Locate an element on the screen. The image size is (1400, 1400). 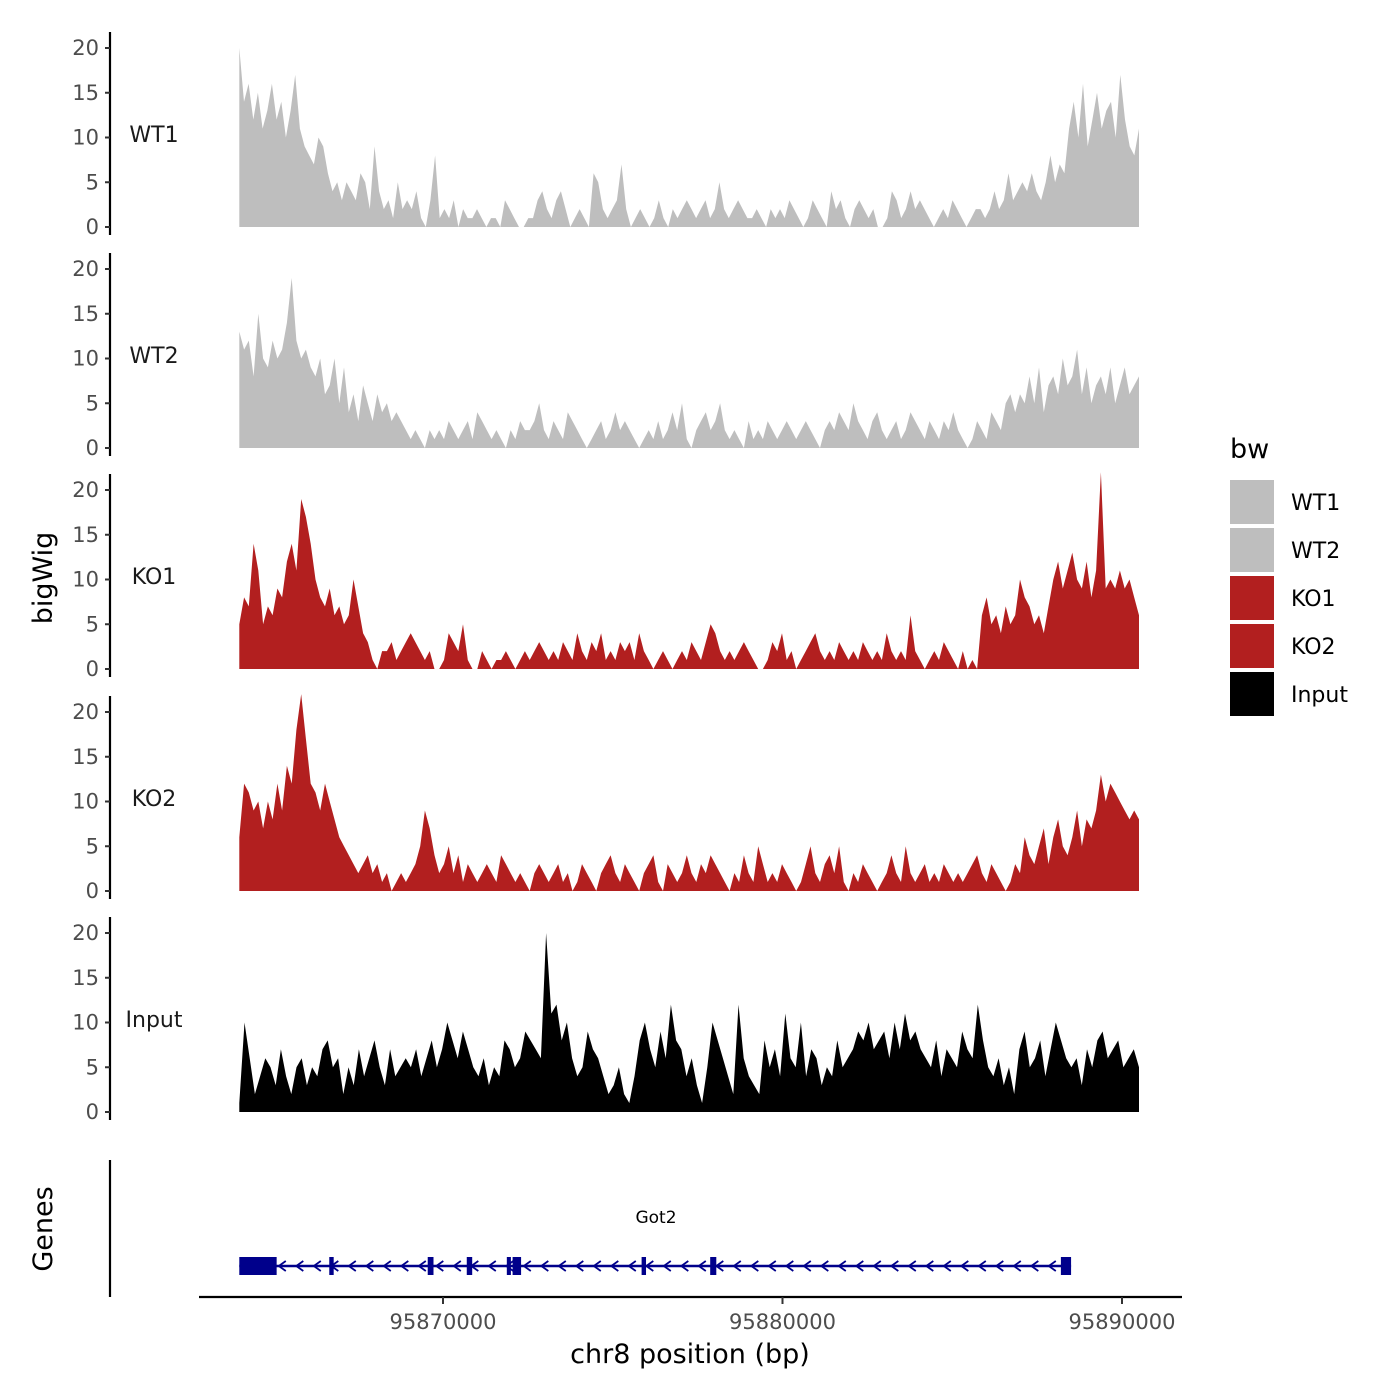
x-tick-label: 95870000 is located at coordinates (443, 1322).